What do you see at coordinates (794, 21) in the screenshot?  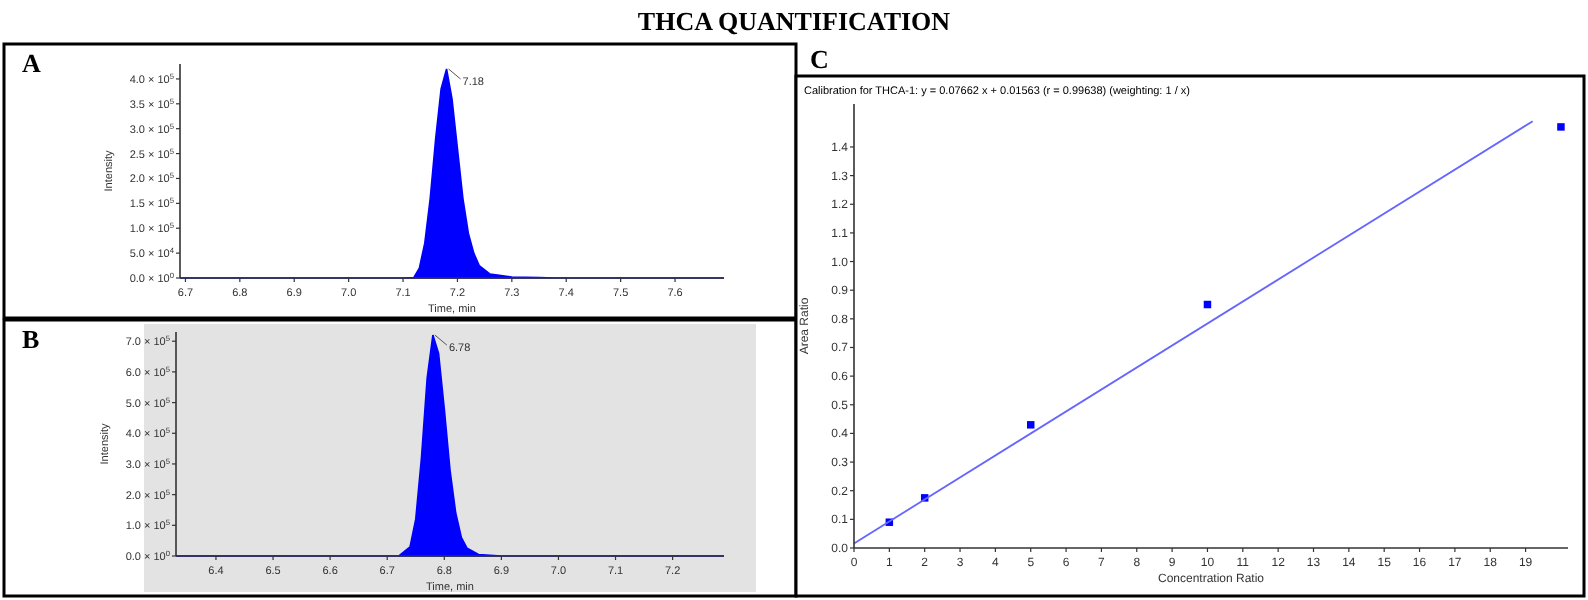 I see `text: THCA QUANTIFICATION` at bounding box center [794, 21].